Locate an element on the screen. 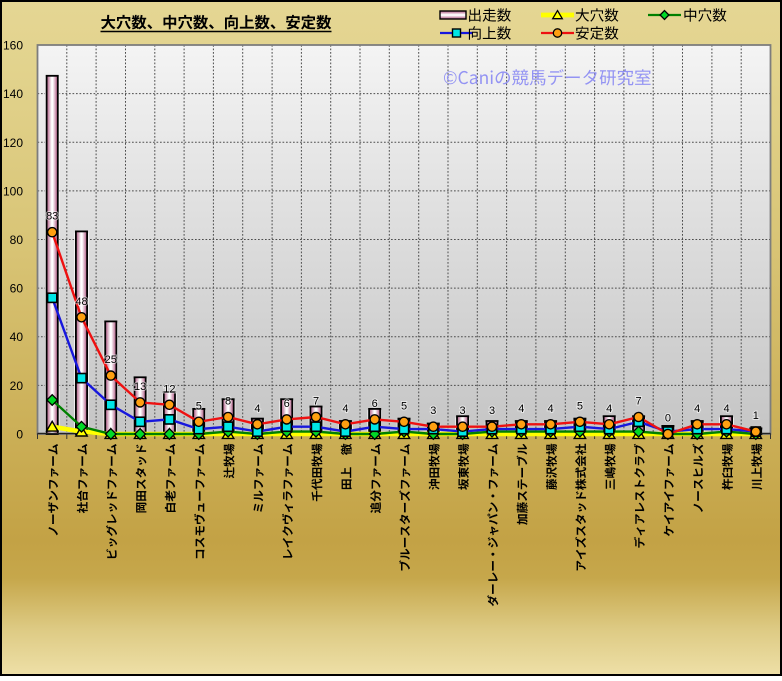 Image resolution: width=782 pixels, height=681 pixels. svg-text: 48 is located at coordinates (81, 302).